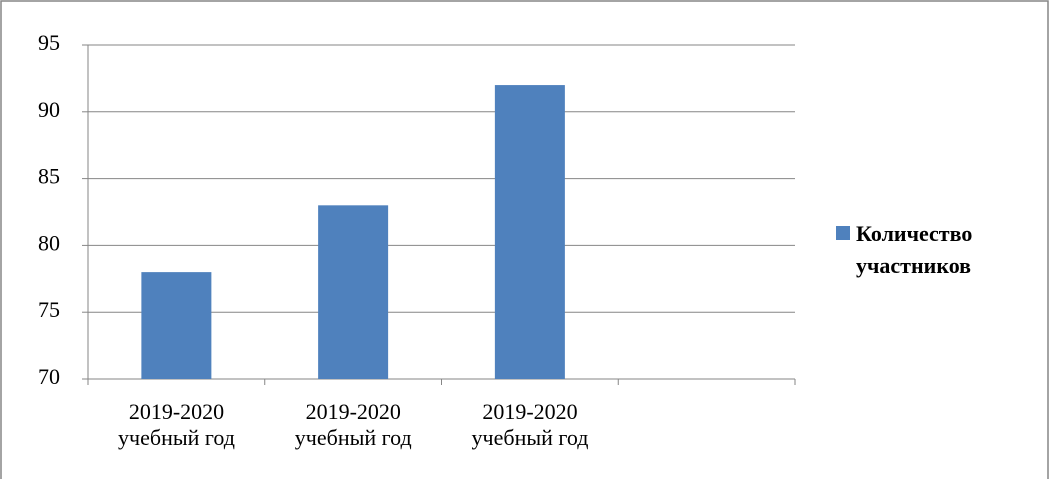  What do you see at coordinates (843, 233) in the screenshot?
I see `legend-swatch` at bounding box center [843, 233].